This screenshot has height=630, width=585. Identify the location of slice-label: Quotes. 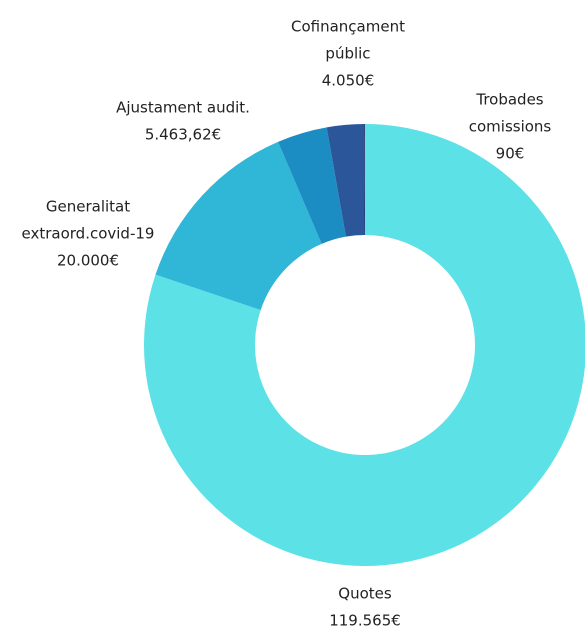
(365, 594).